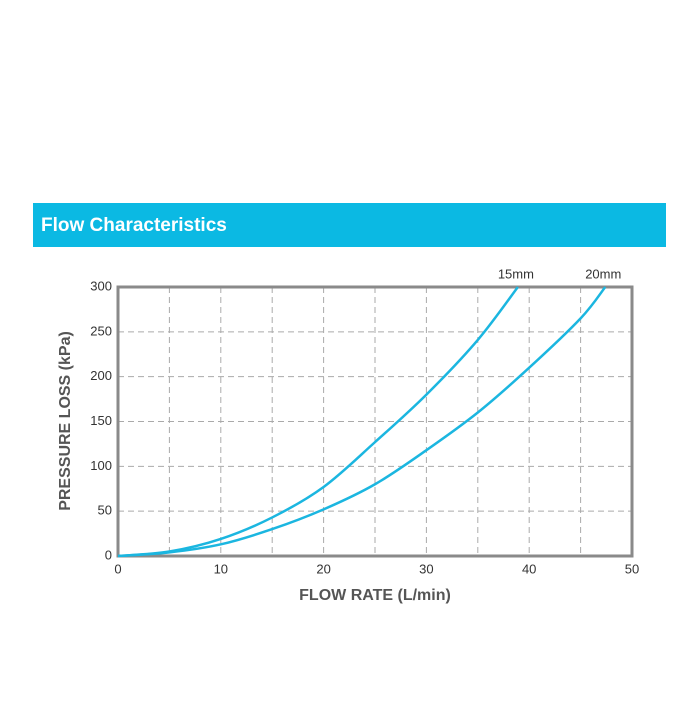 Image resolution: width=700 pixels, height=705 pixels. Describe the element at coordinates (108, 554) in the screenshot. I see `y-tick-label: 0` at that location.